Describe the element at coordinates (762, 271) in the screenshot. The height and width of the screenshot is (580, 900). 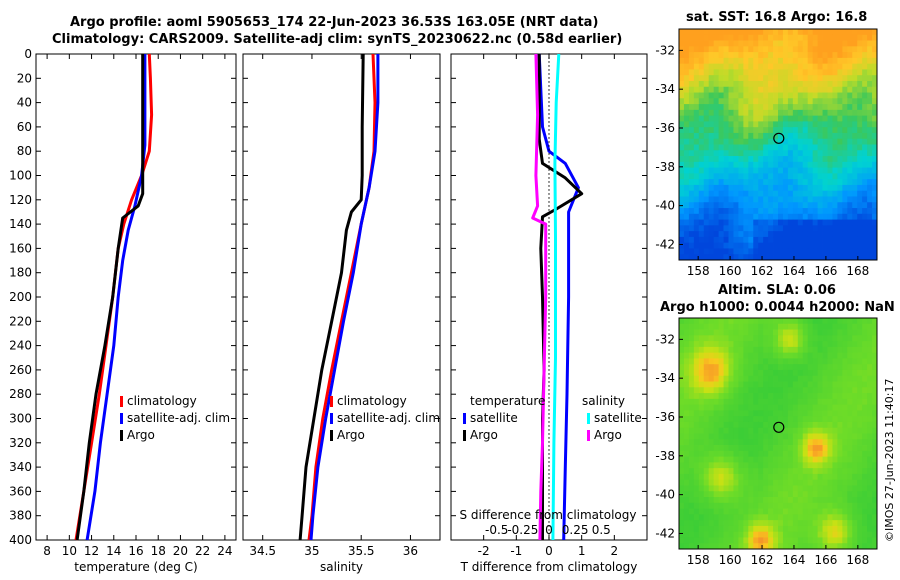
I see `map-x-tick-label: 162` at that location.